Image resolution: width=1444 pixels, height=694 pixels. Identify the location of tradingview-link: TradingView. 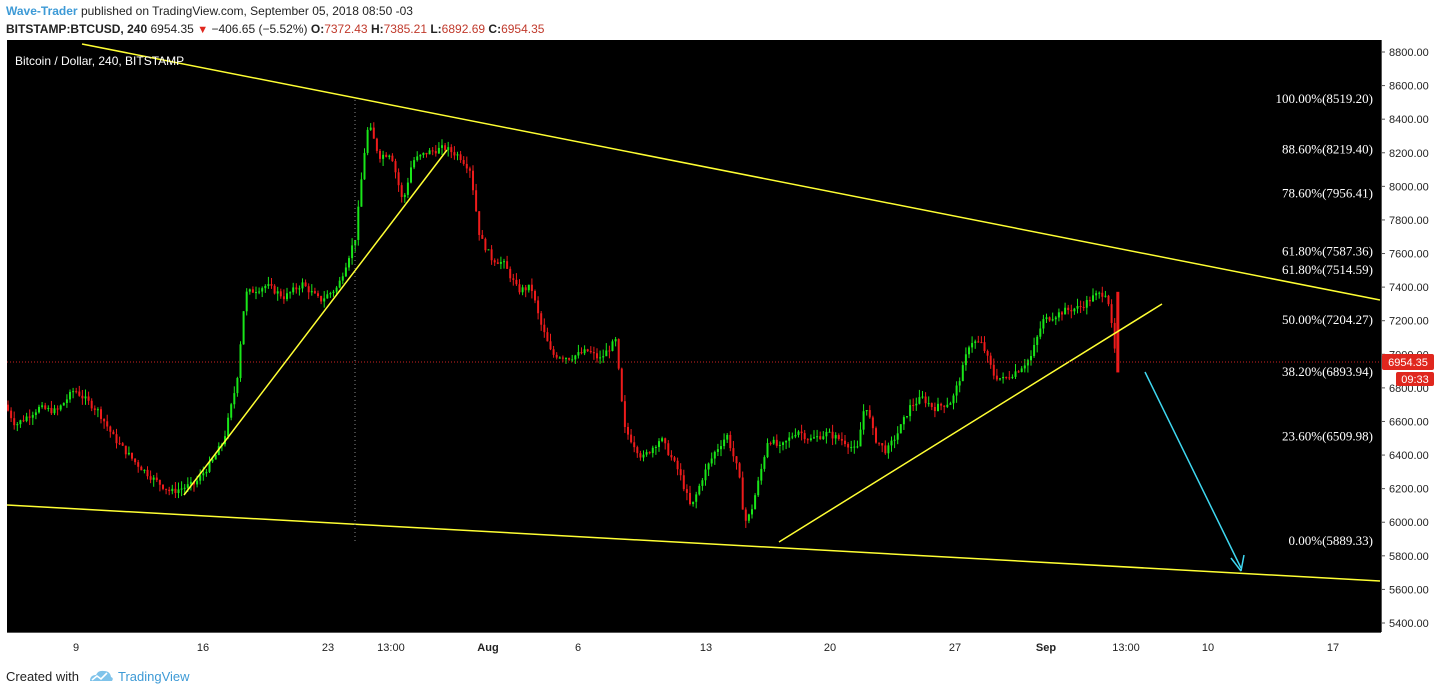
(154, 676).